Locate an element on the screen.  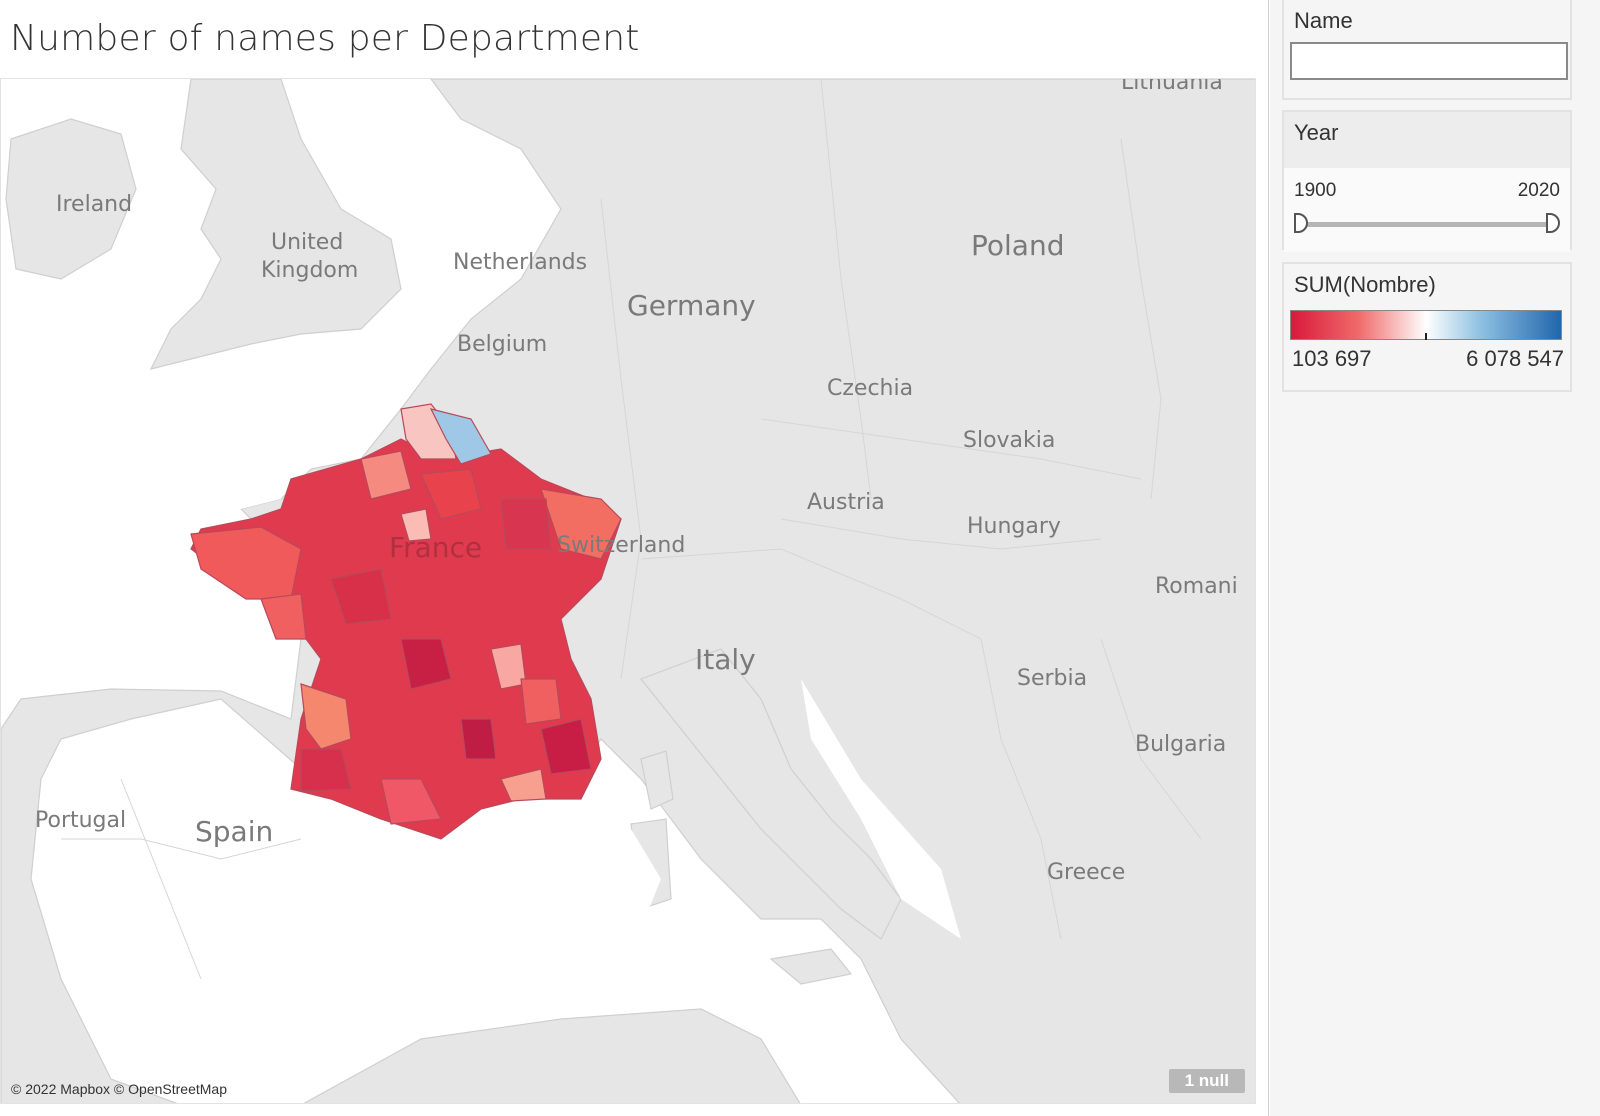
label-italy: Italy is located at coordinates (725, 659).